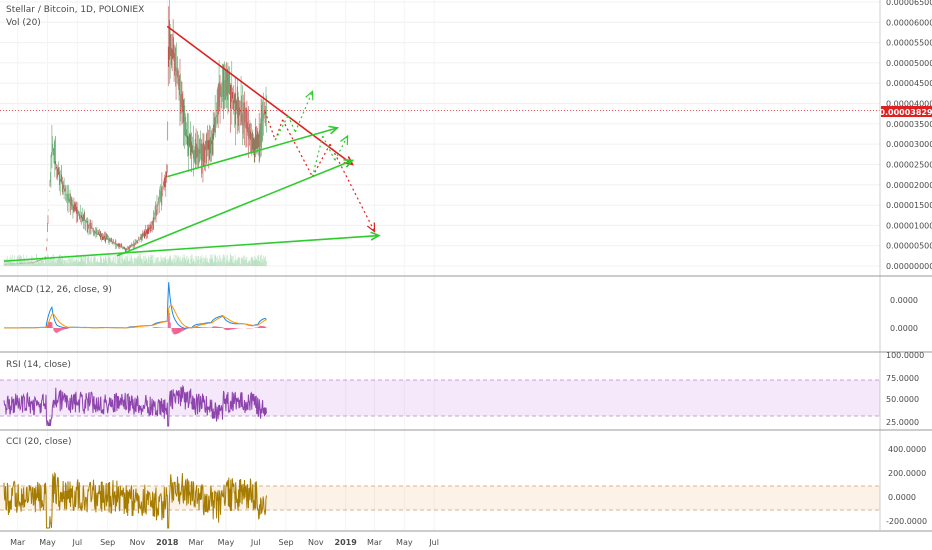 This screenshot has height=550, width=932. Describe the element at coordinates (167, 542) in the screenshot. I see `time-tick: 2018` at that location.